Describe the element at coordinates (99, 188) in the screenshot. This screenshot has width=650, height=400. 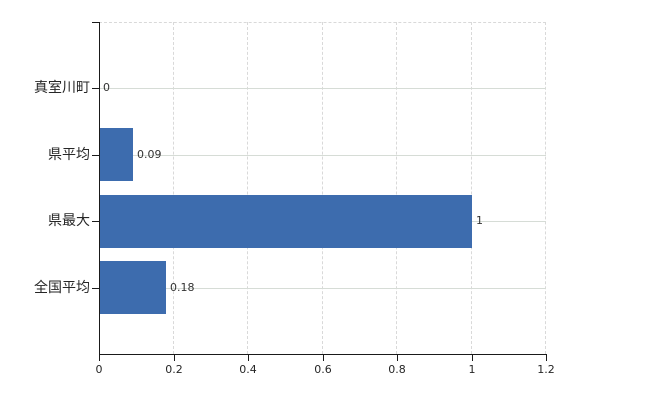
I see `y-axis-line` at that location.